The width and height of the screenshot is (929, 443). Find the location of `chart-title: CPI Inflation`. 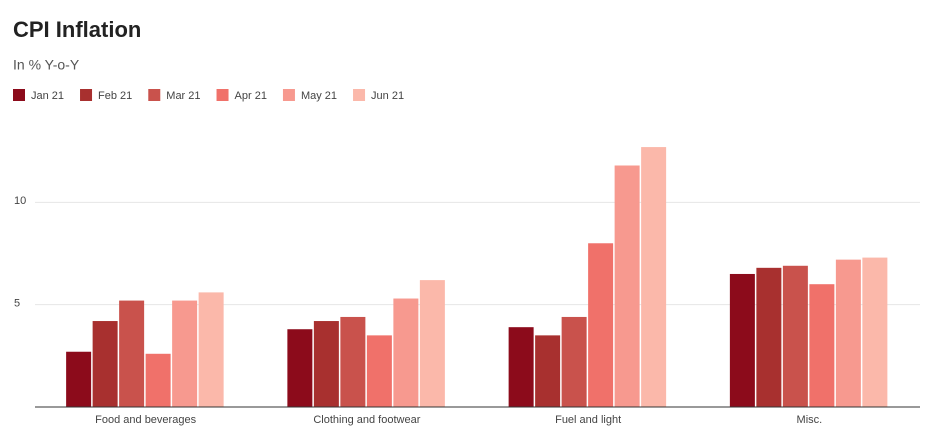

chart-title: CPI Inflation is located at coordinates (77, 29).